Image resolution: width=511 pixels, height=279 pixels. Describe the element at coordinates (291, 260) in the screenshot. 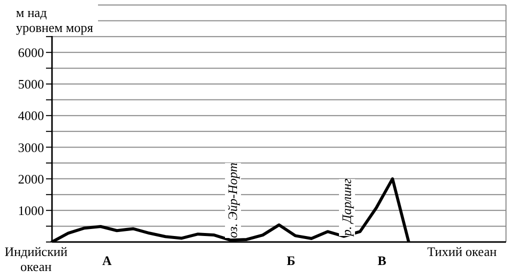

I see `text: Б` at that location.